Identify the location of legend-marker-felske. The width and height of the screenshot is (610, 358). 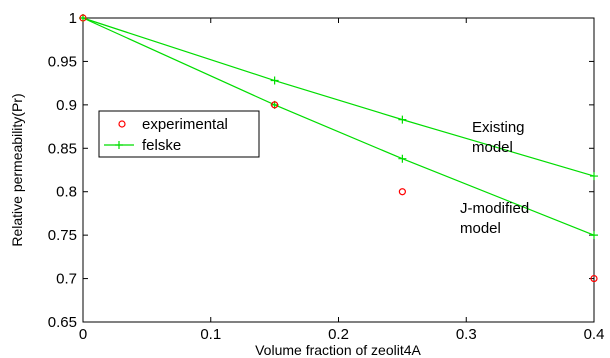
(119, 145).